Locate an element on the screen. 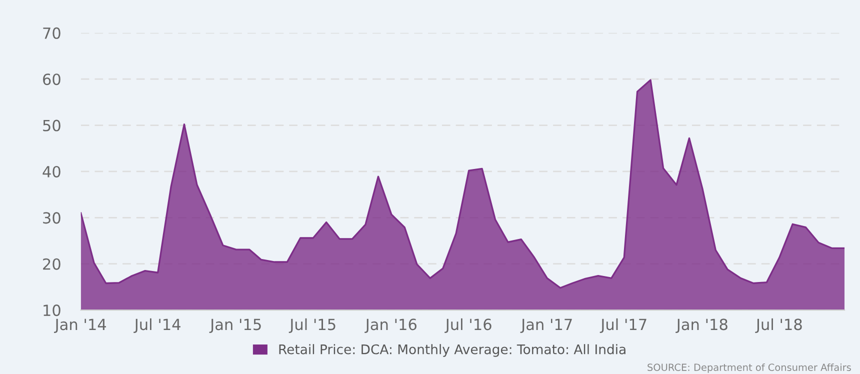 Image resolution: width=860 pixels, height=374 pixels. y-tick-label: 60 is located at coordinates (51, 80).